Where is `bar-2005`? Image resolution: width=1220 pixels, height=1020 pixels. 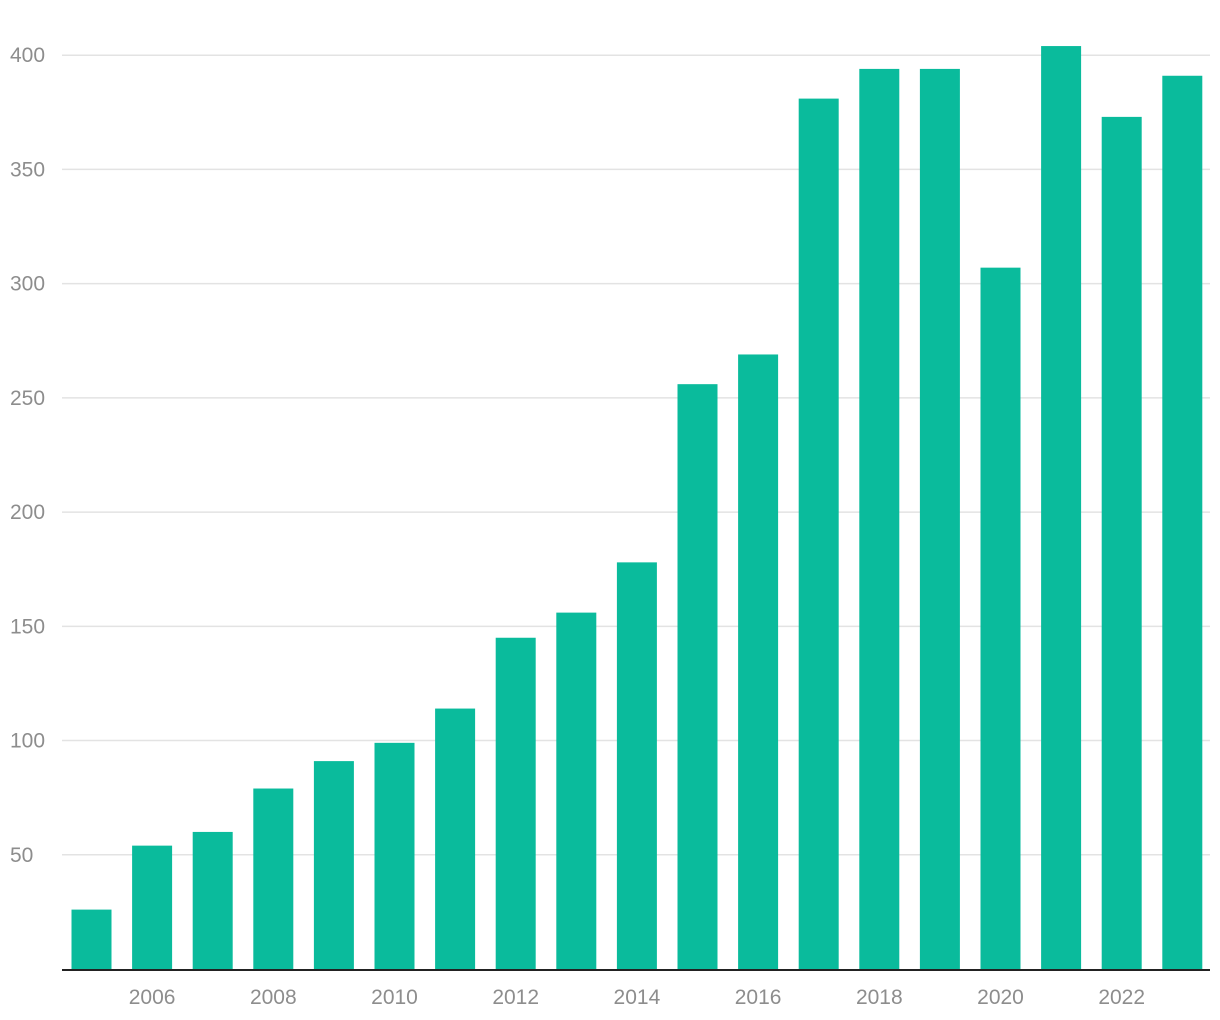
bar-2005 is located at coordinates (91, 939).